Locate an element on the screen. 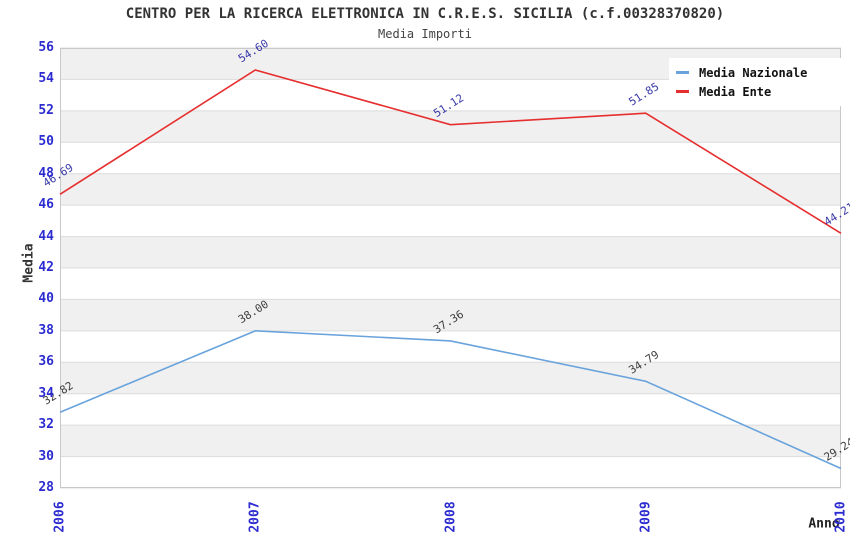 The image size is (850, 550). legend-item: Media Ente is located at coordinates (758, 91).